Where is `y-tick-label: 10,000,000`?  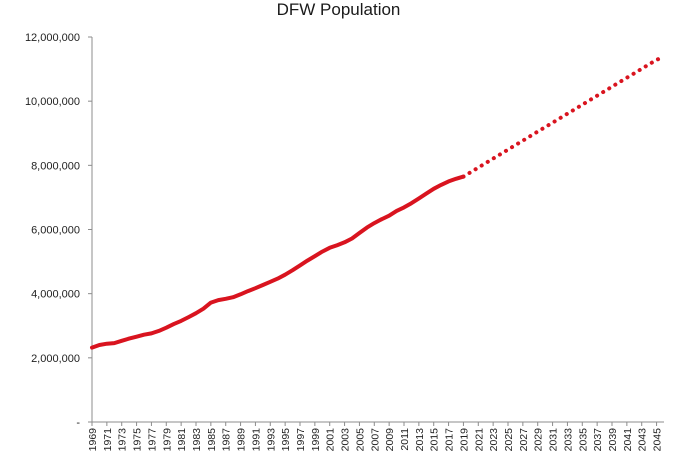
y-tick-label: 10,000,000 is located at coordinates (52, 102).